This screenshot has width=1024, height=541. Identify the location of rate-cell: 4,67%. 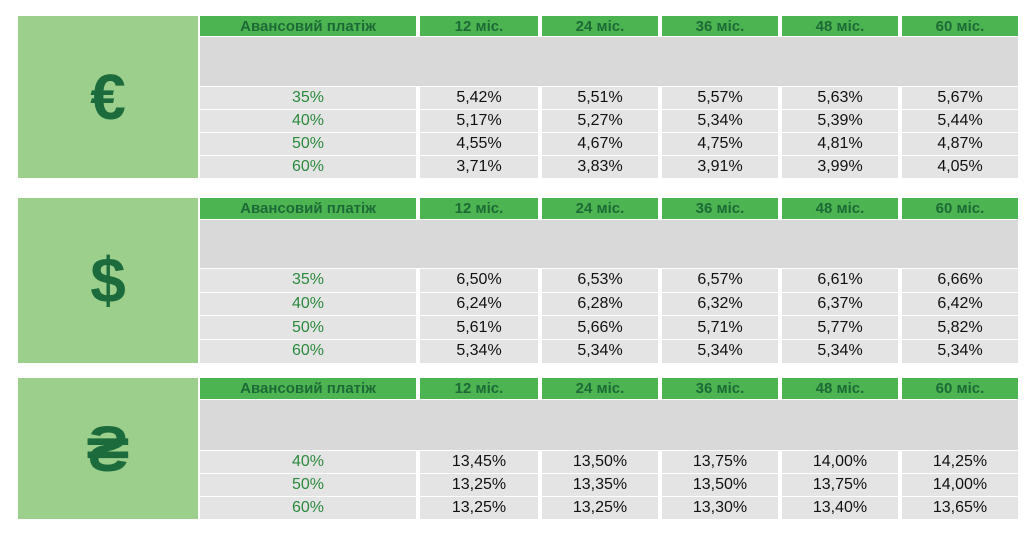
(600, 144).